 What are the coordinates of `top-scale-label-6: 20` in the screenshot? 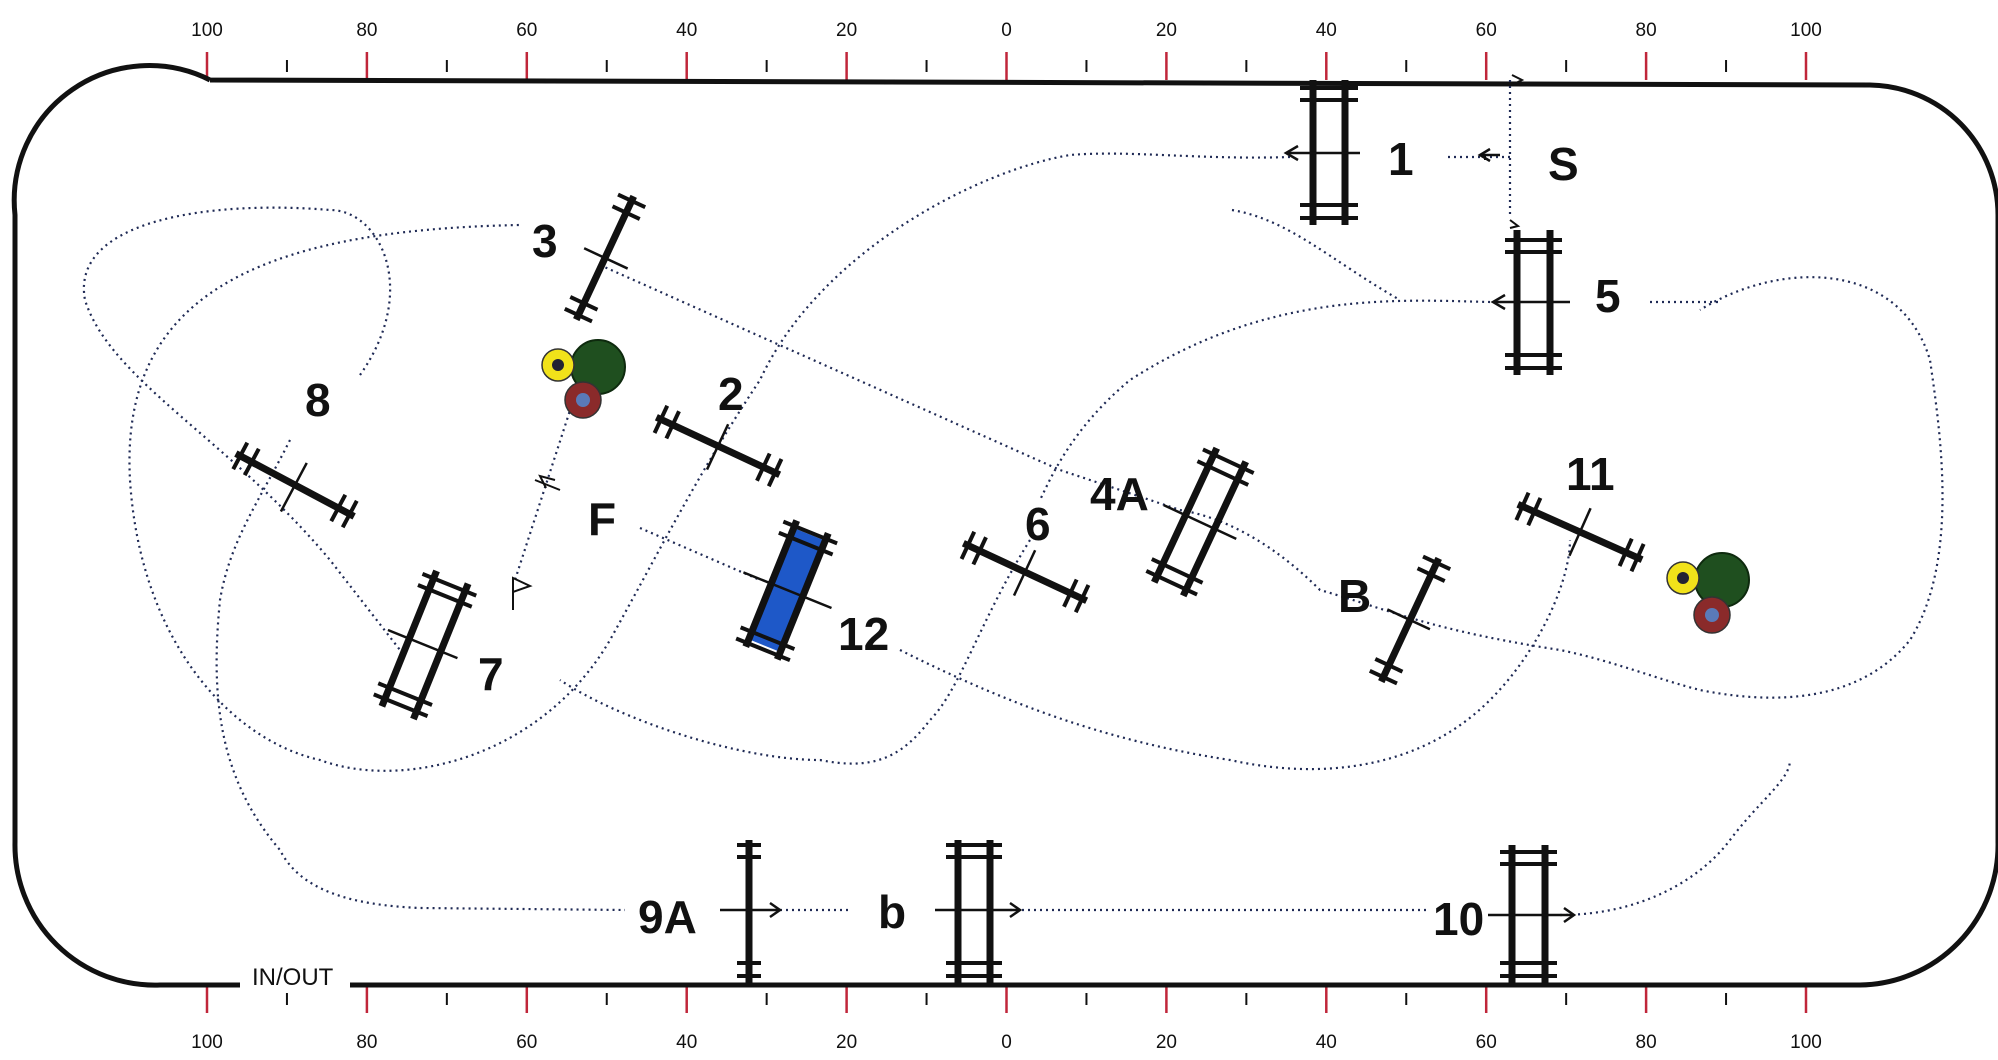 It's located at (1166, 30).